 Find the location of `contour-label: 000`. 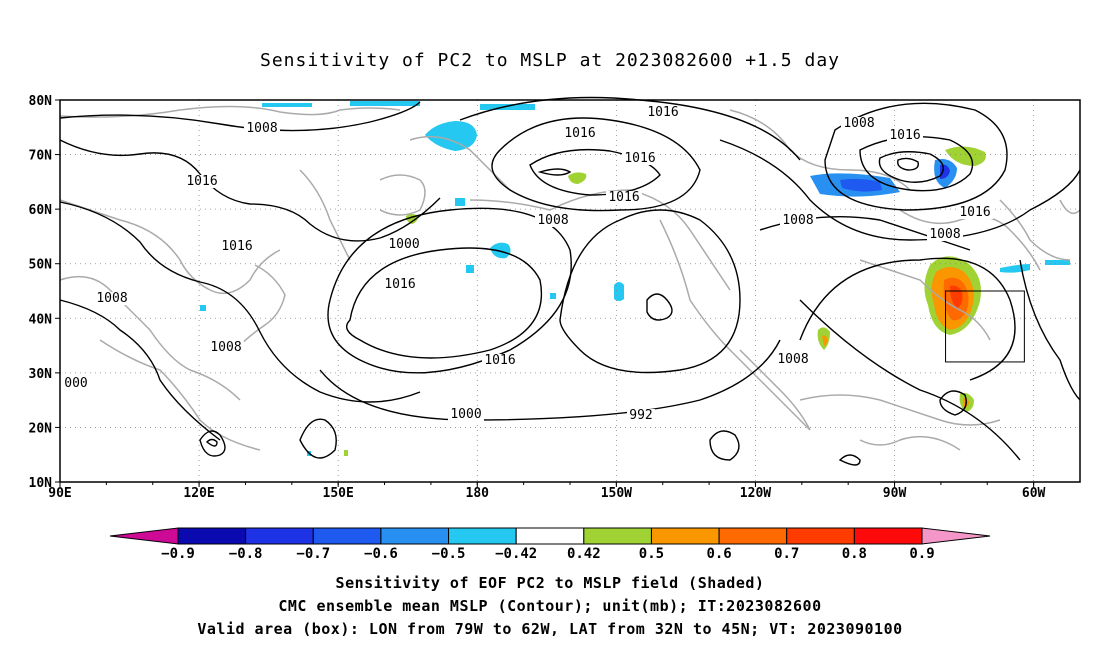

contour-label: 000 is located at coordinates (75, 383).